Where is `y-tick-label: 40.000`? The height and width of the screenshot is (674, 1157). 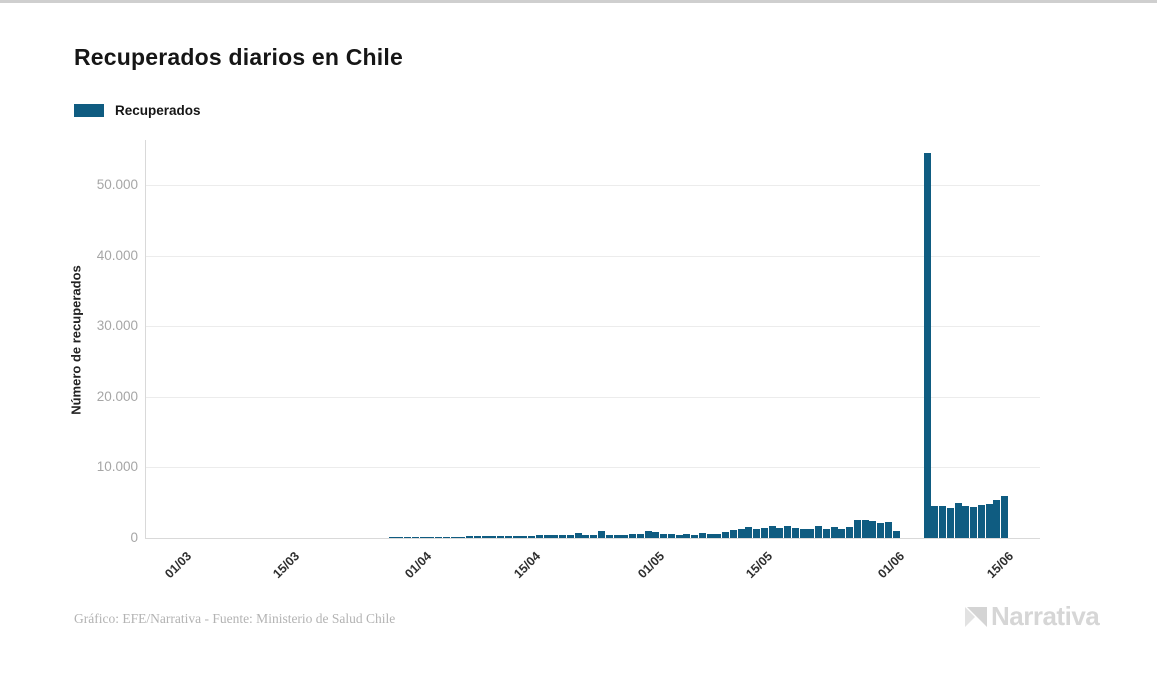 y-tick-label: 40.000 is located at coordinates (117, 255).